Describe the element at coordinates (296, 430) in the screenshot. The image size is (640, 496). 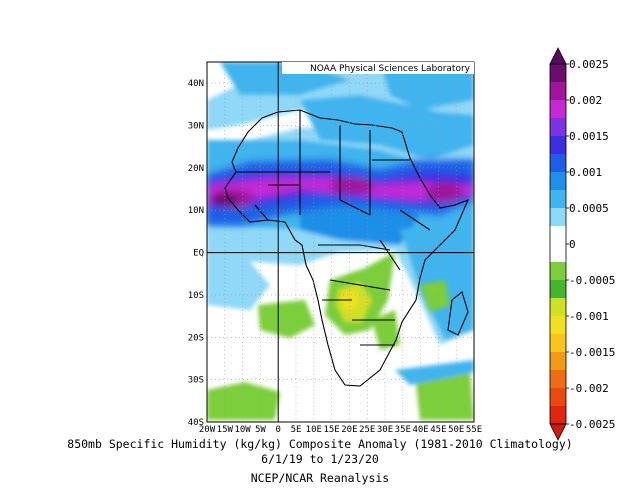
I see `longitude-tick-label: 5E` at that location.